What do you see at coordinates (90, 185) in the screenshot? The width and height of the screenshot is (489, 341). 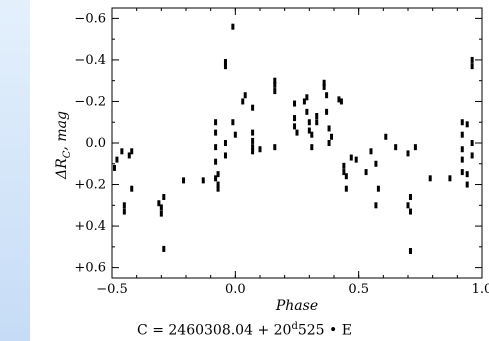 I see `y-tick-label: +0.2` at bounding box center [90, 185].